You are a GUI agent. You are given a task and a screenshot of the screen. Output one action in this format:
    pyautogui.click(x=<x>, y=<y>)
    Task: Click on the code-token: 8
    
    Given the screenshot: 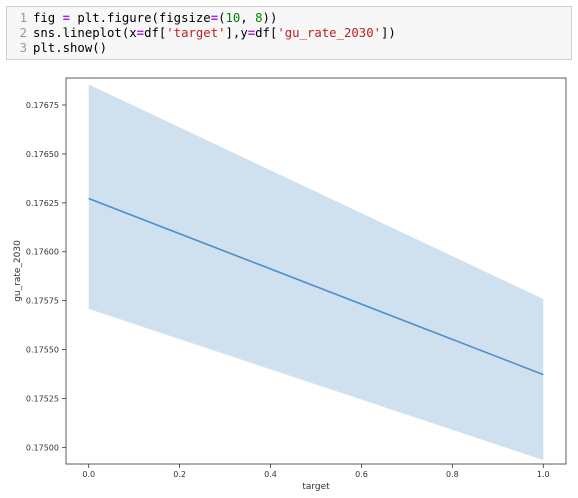 What is the action you would take?
    pyautogui.click(x=259, y=18)
    